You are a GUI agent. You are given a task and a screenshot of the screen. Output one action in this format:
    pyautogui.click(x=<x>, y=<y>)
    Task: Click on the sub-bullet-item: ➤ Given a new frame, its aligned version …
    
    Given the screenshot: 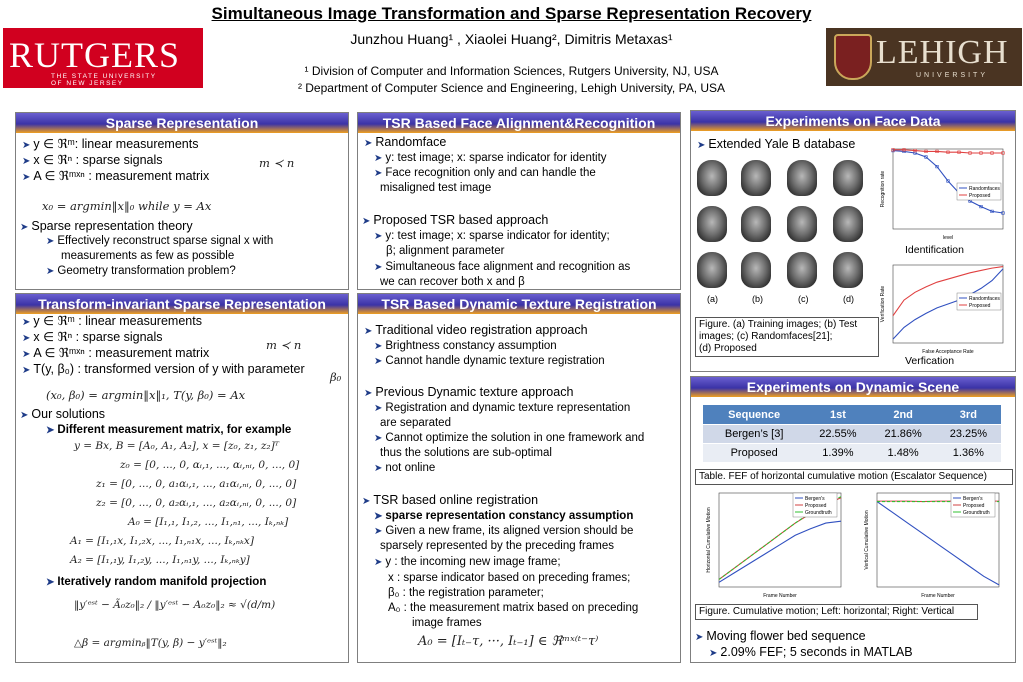 What is the action you would take?
    pyautogui.click(x=504, y=531)
    